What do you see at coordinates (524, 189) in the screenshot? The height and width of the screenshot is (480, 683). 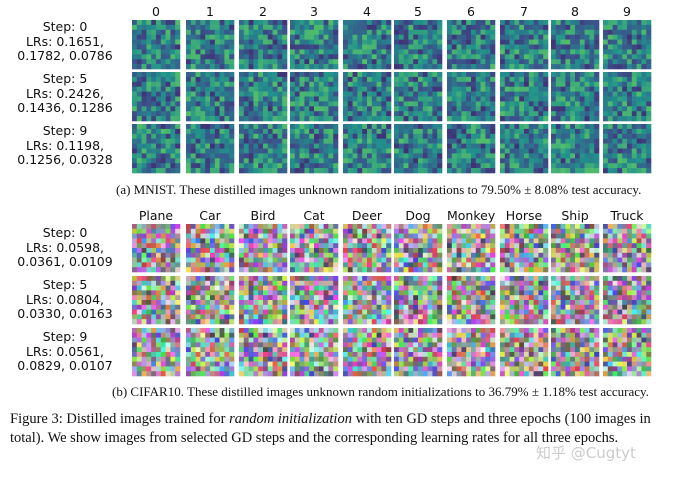 I see `mnist-caption-value: 79.50% ± 8.08%` at bounding box center [524, 189].